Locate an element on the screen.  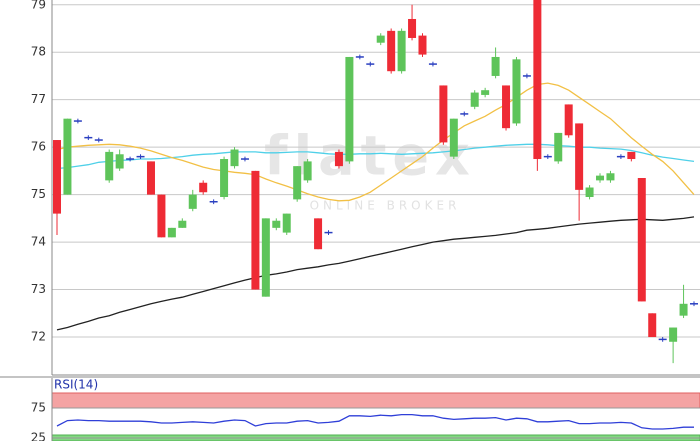
y-tick-label: 79 is located at coordinates (38, 5).